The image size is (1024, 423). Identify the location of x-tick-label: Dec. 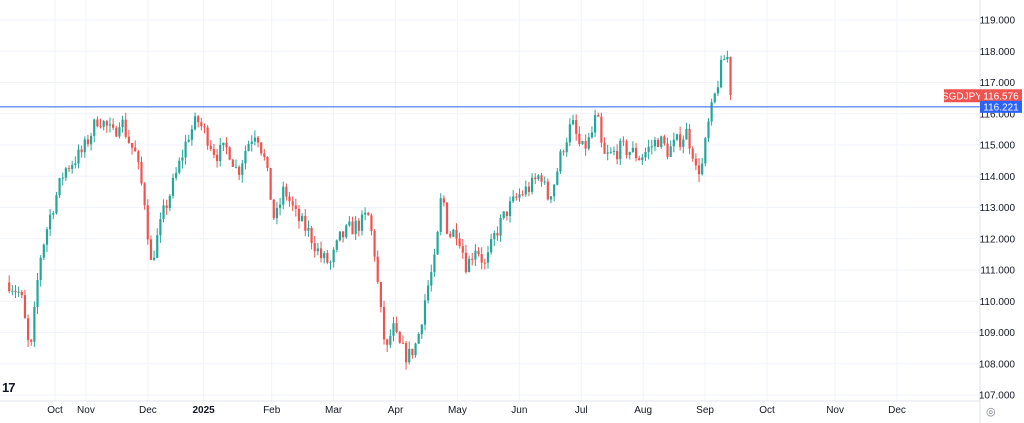
(148, 410).